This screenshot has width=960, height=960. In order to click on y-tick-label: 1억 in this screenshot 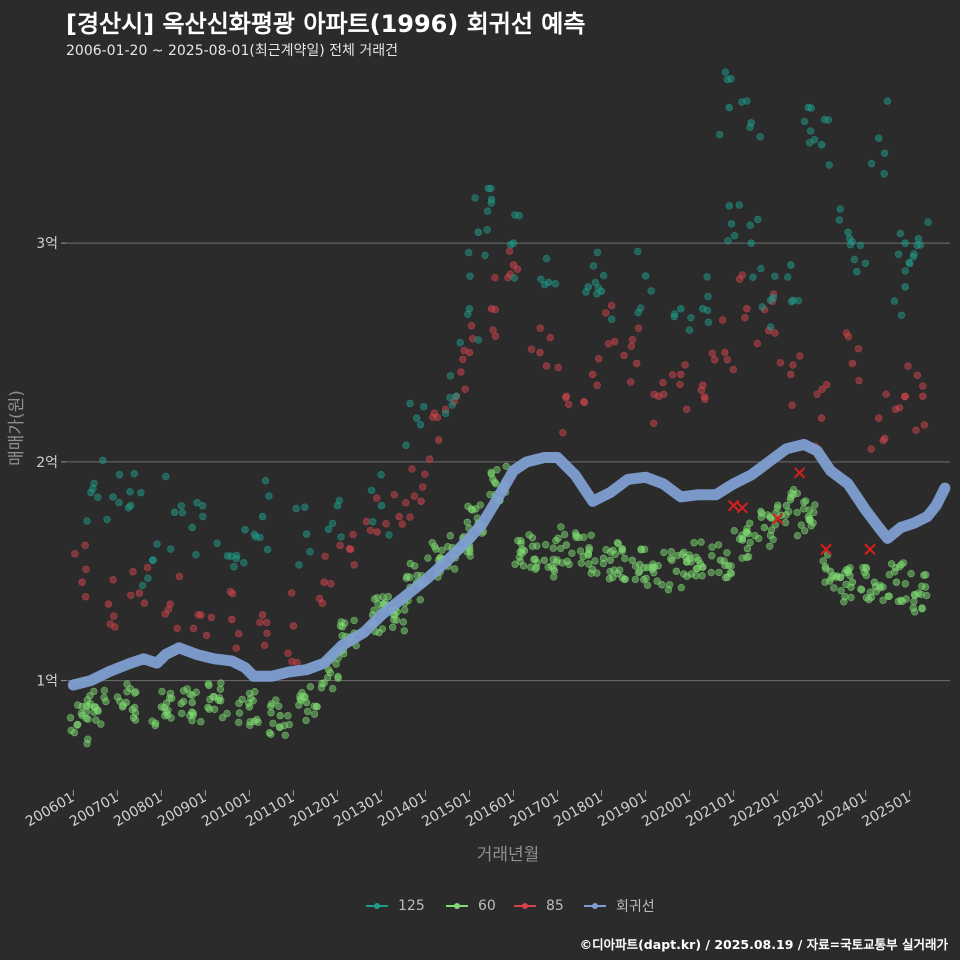, I will do `click(47, 682)`.